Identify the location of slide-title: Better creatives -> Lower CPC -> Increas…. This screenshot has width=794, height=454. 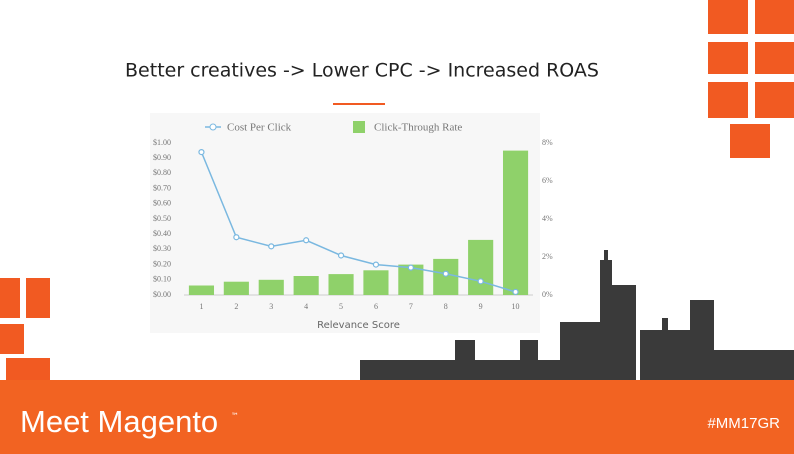
(362, 71).